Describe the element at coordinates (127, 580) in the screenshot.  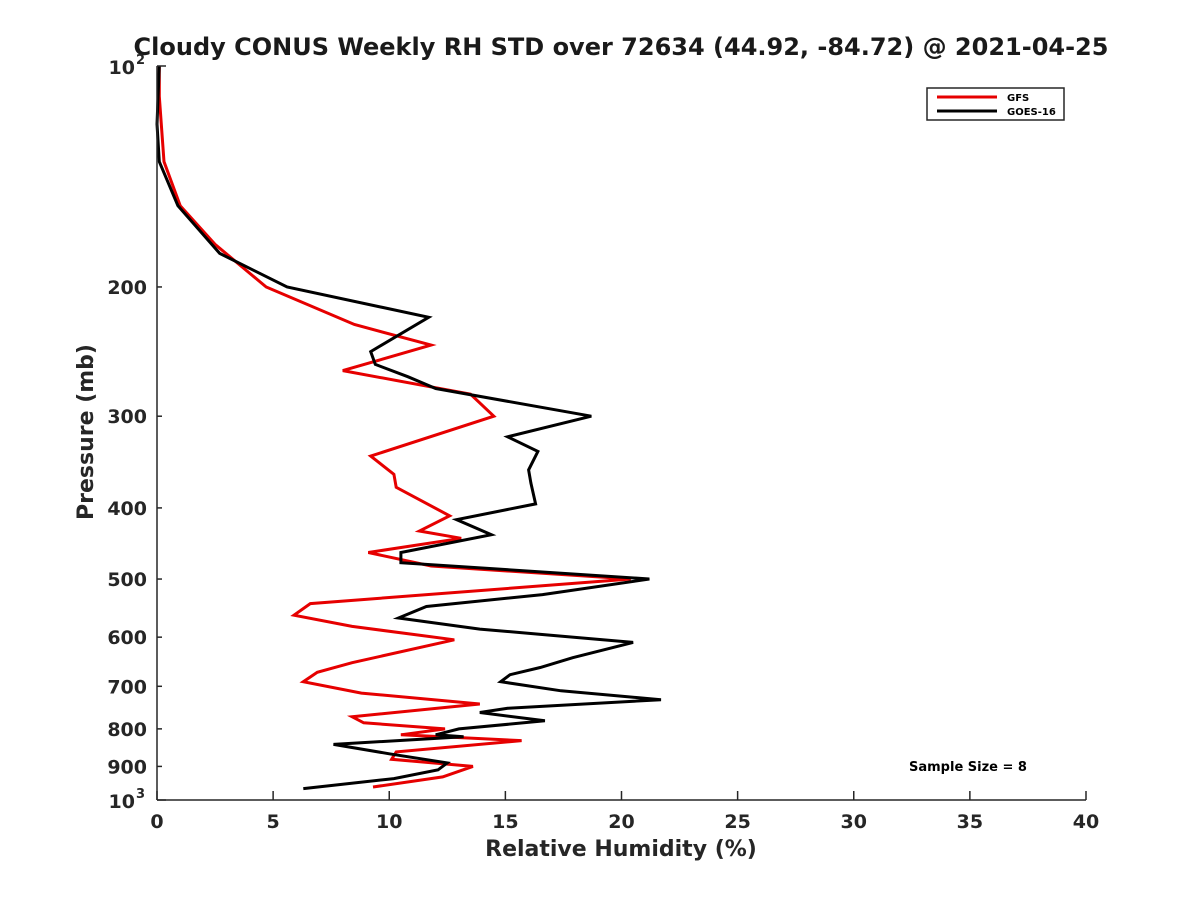
I see `y-tick-label: 500` at that location.